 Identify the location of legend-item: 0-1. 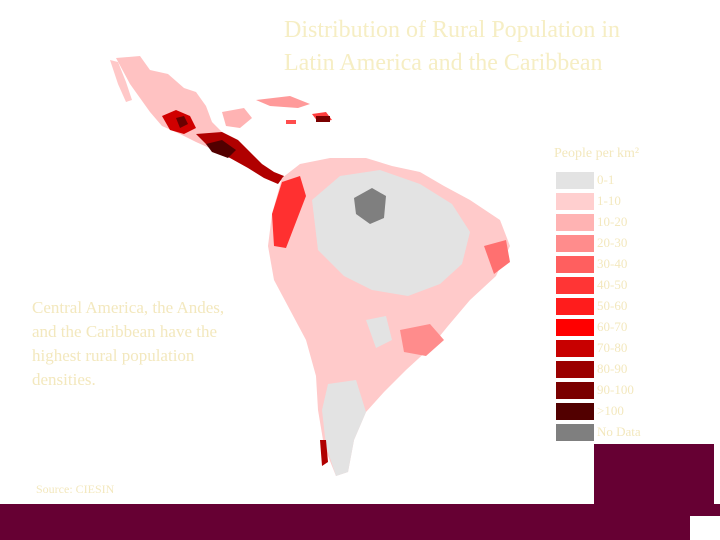
(622, 180).